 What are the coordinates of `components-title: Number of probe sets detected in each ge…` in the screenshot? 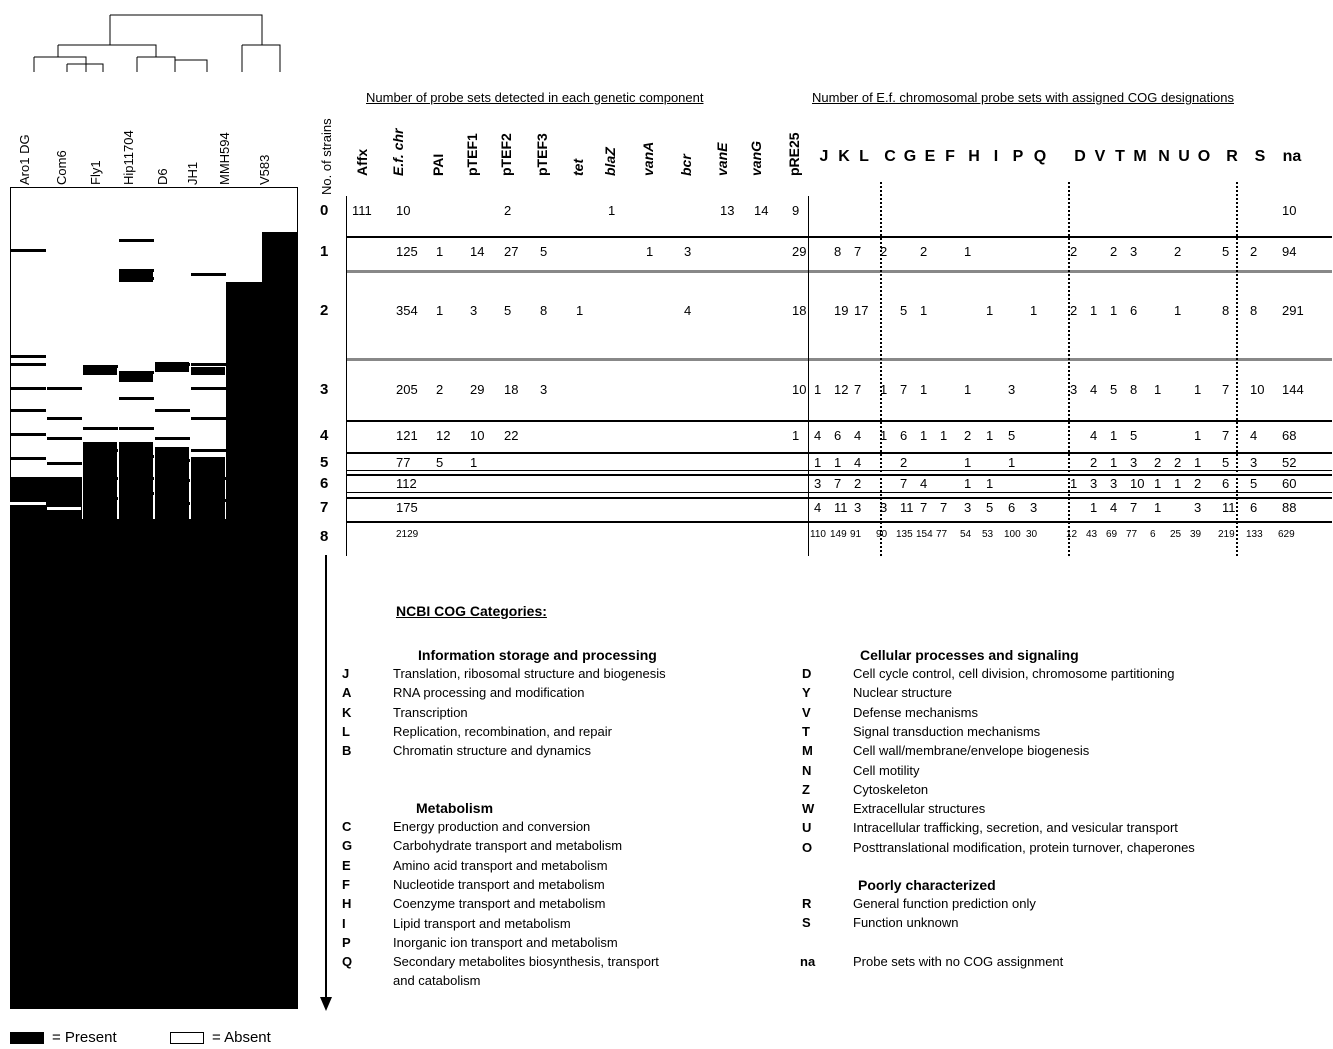 It's located at (535, 97).